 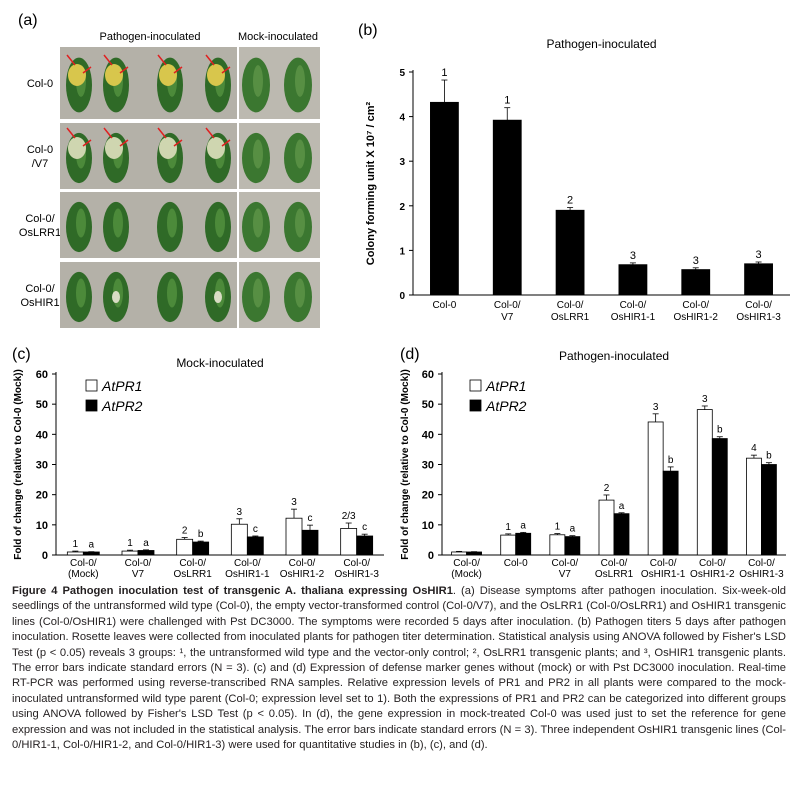 I want to click on data-label: b, so click(x=201, y=534).